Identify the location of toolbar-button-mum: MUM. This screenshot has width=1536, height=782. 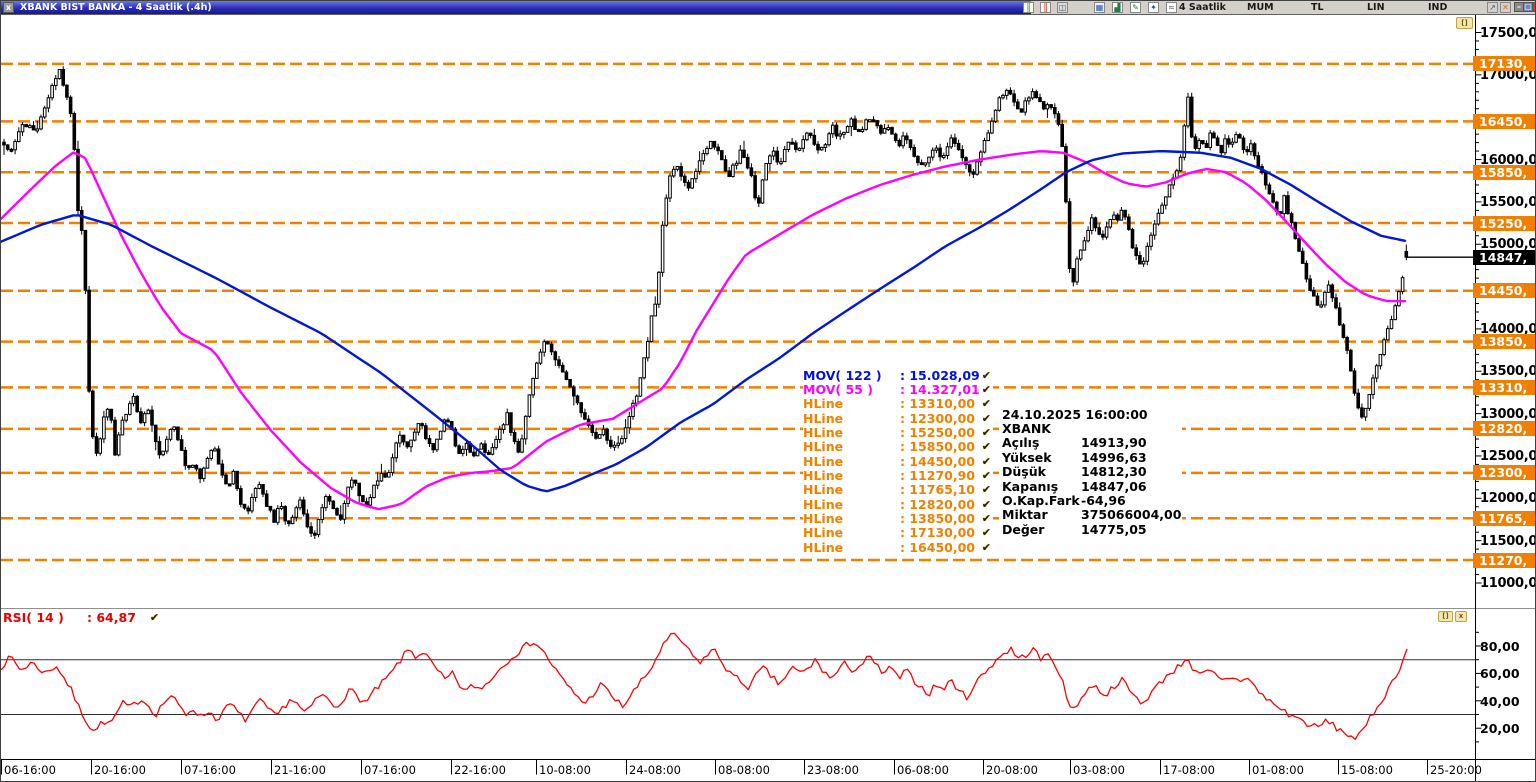
(1260, 7).